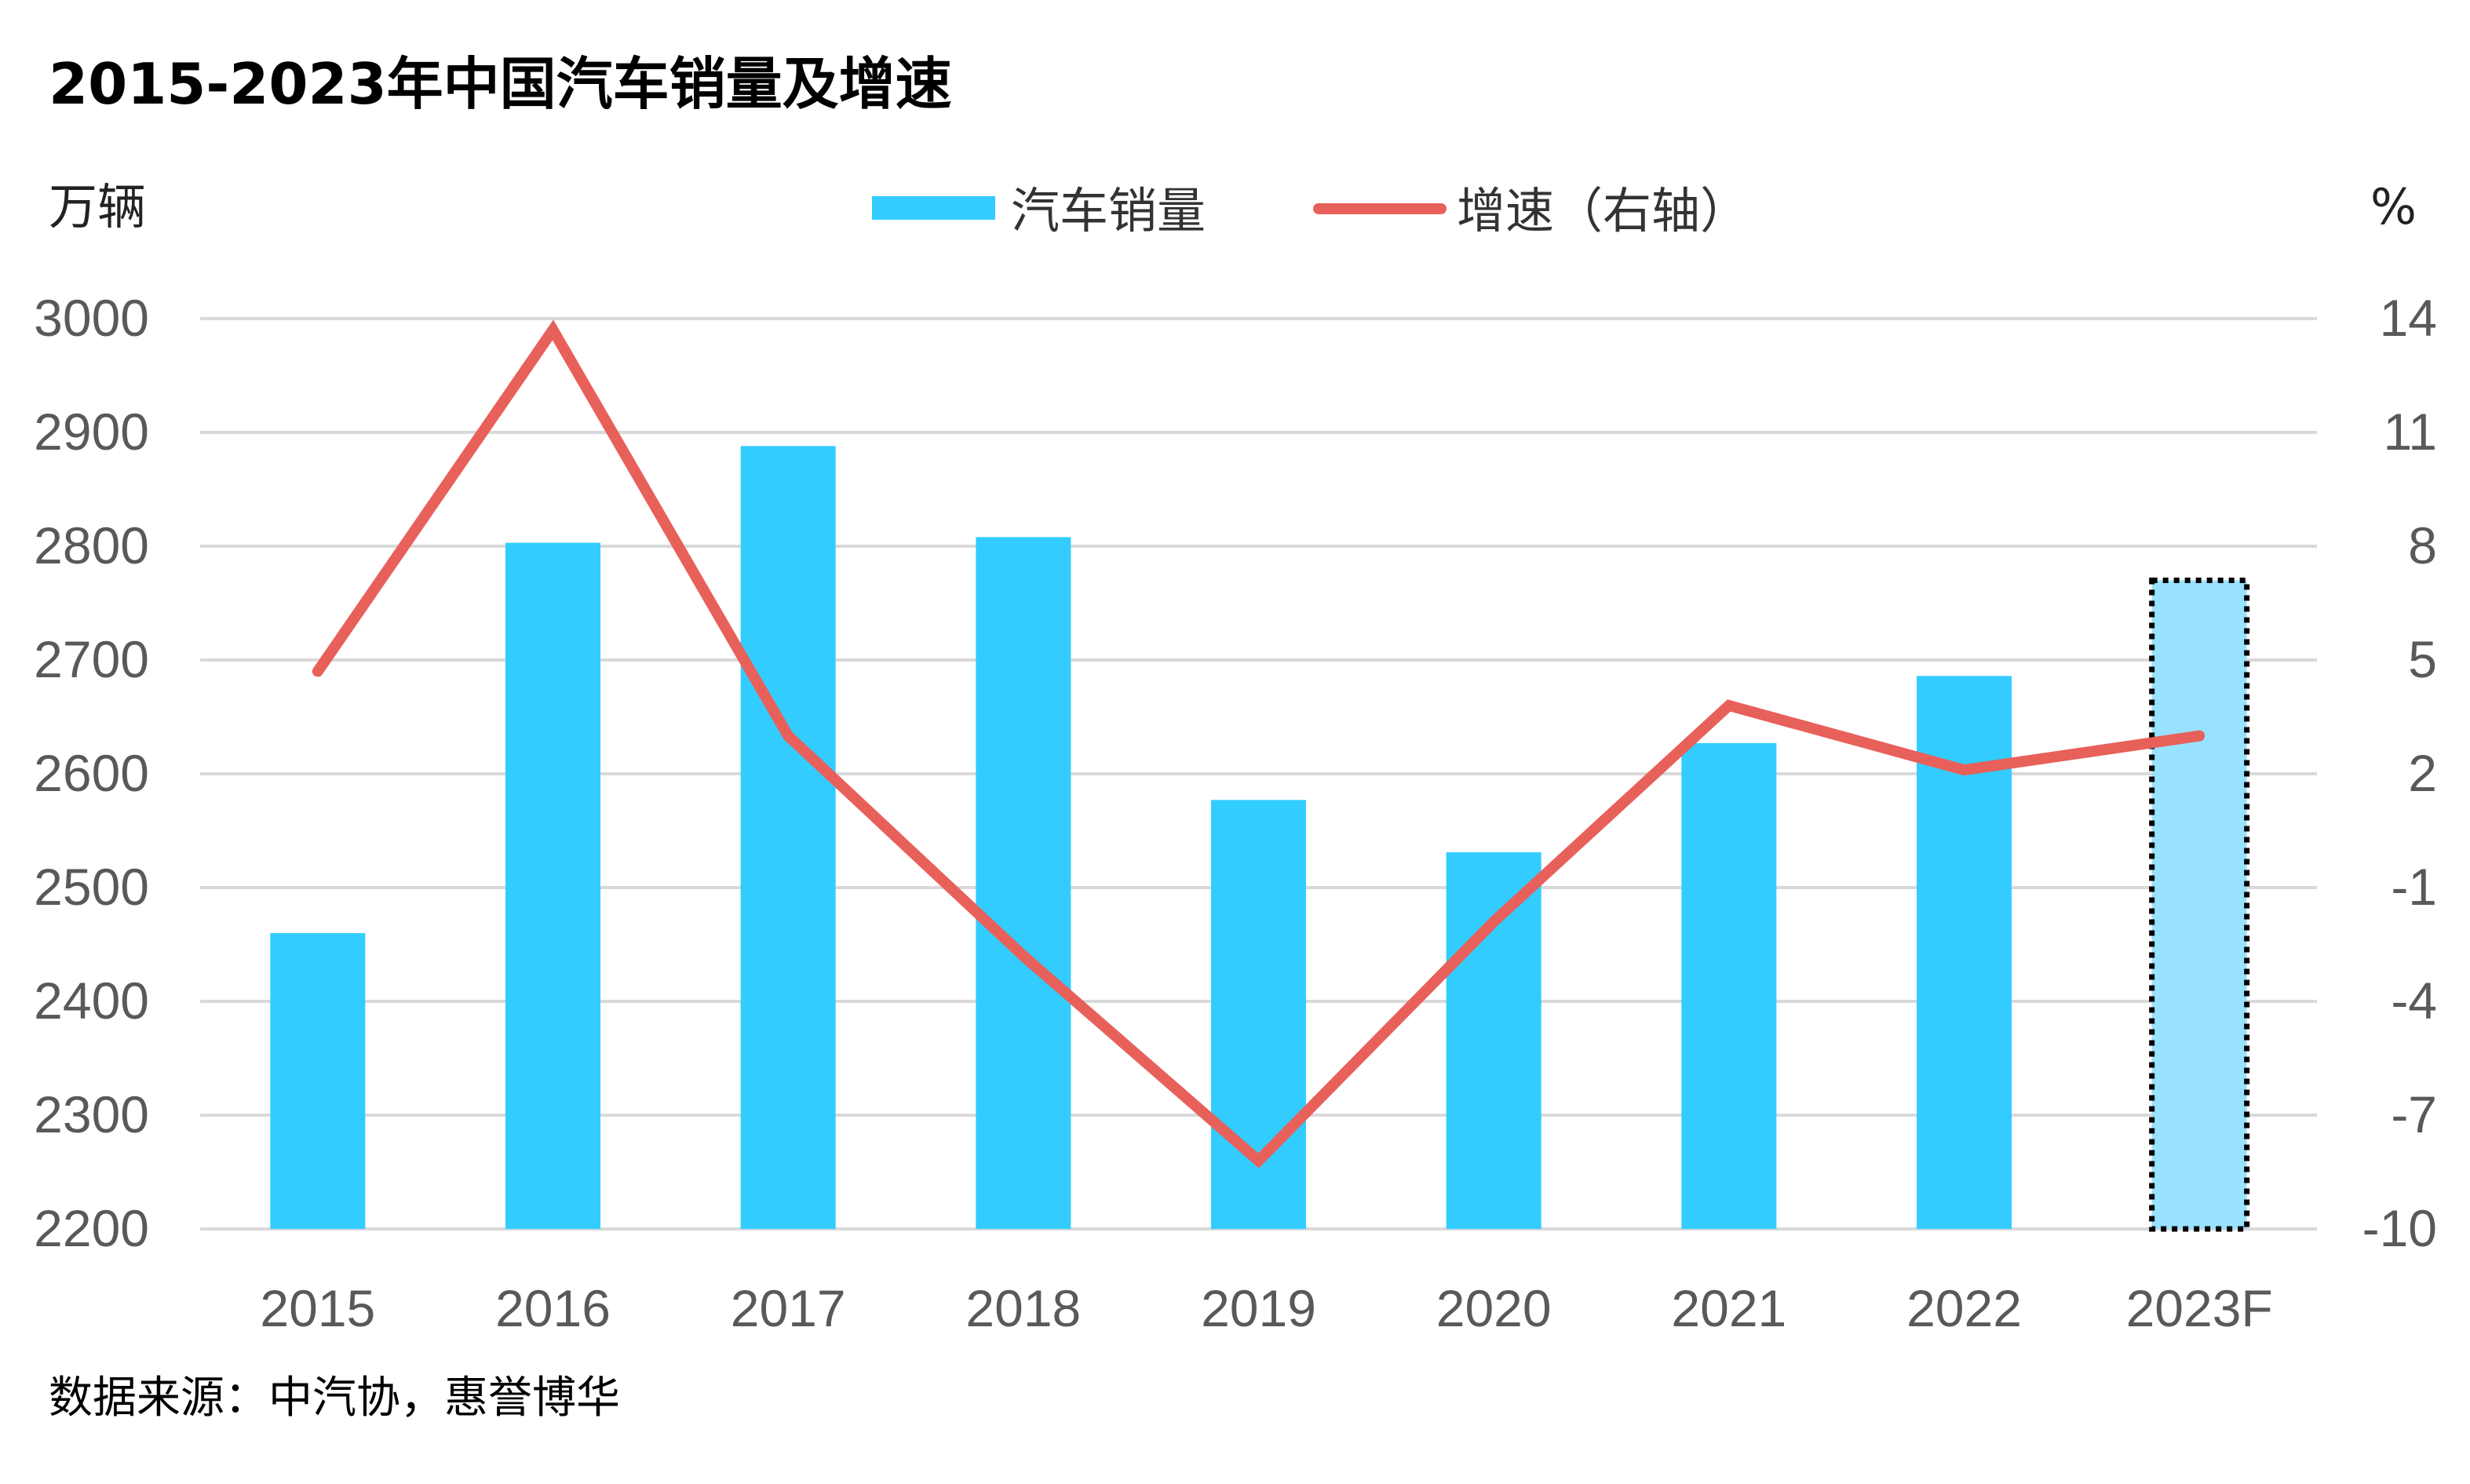  What do you see at coordinates (1603, 211) in the screenshot?
I see `legend-label-growth: 增速（右轴）` at bounding box center [1603, 211].